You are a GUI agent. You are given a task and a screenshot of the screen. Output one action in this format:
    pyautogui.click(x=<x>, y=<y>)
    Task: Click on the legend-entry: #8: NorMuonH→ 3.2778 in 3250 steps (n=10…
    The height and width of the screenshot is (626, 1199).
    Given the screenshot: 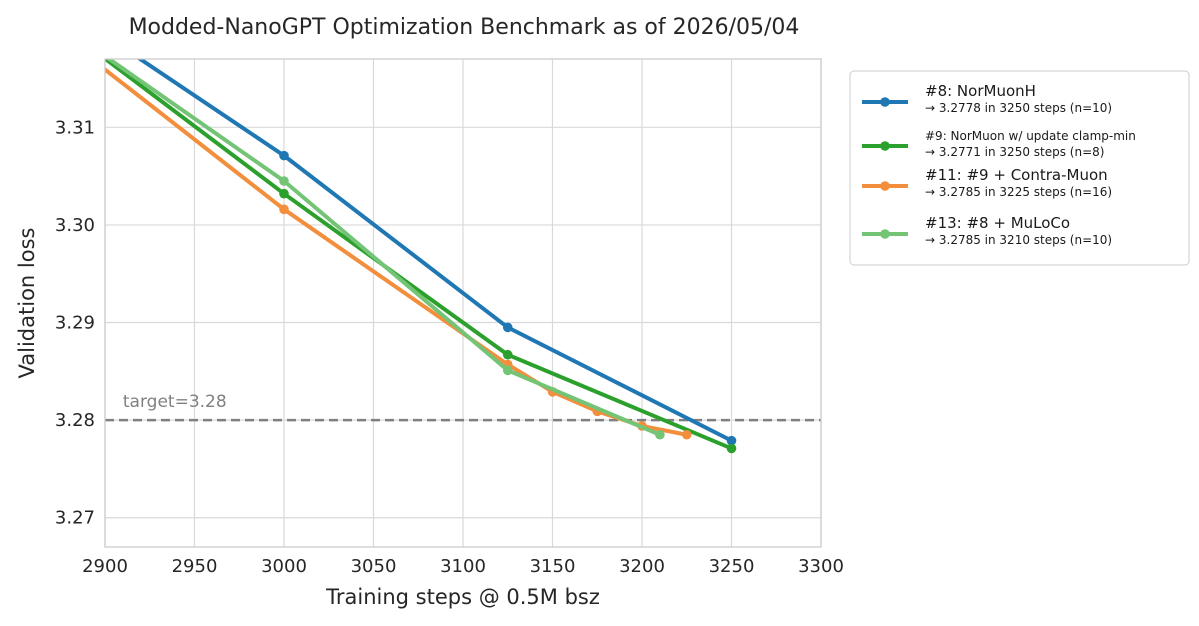 What is the action you would take?
    pyautogui.click(x=987, y=98)
    